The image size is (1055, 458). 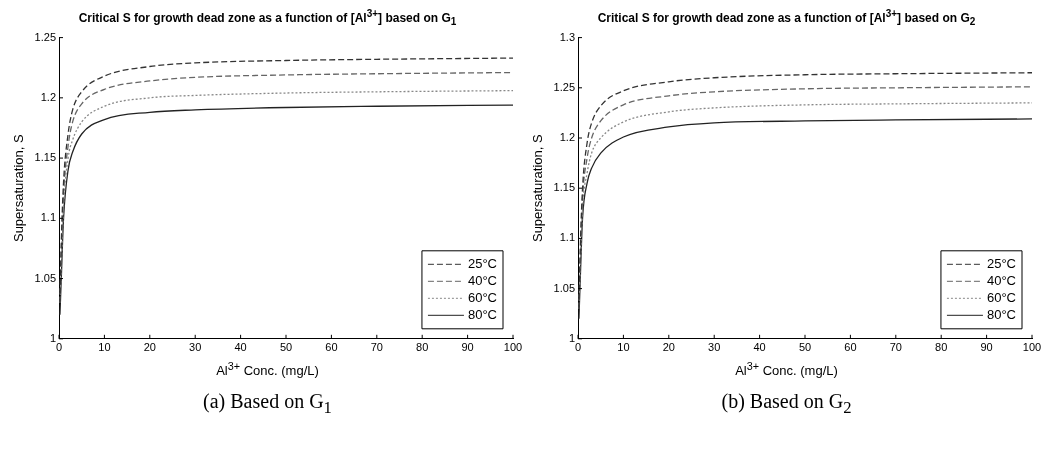 What do you see at coordinates (567, 36) in the screenshot?
I see `y-tick-label: 1.3` at bounding box center [567, 36].